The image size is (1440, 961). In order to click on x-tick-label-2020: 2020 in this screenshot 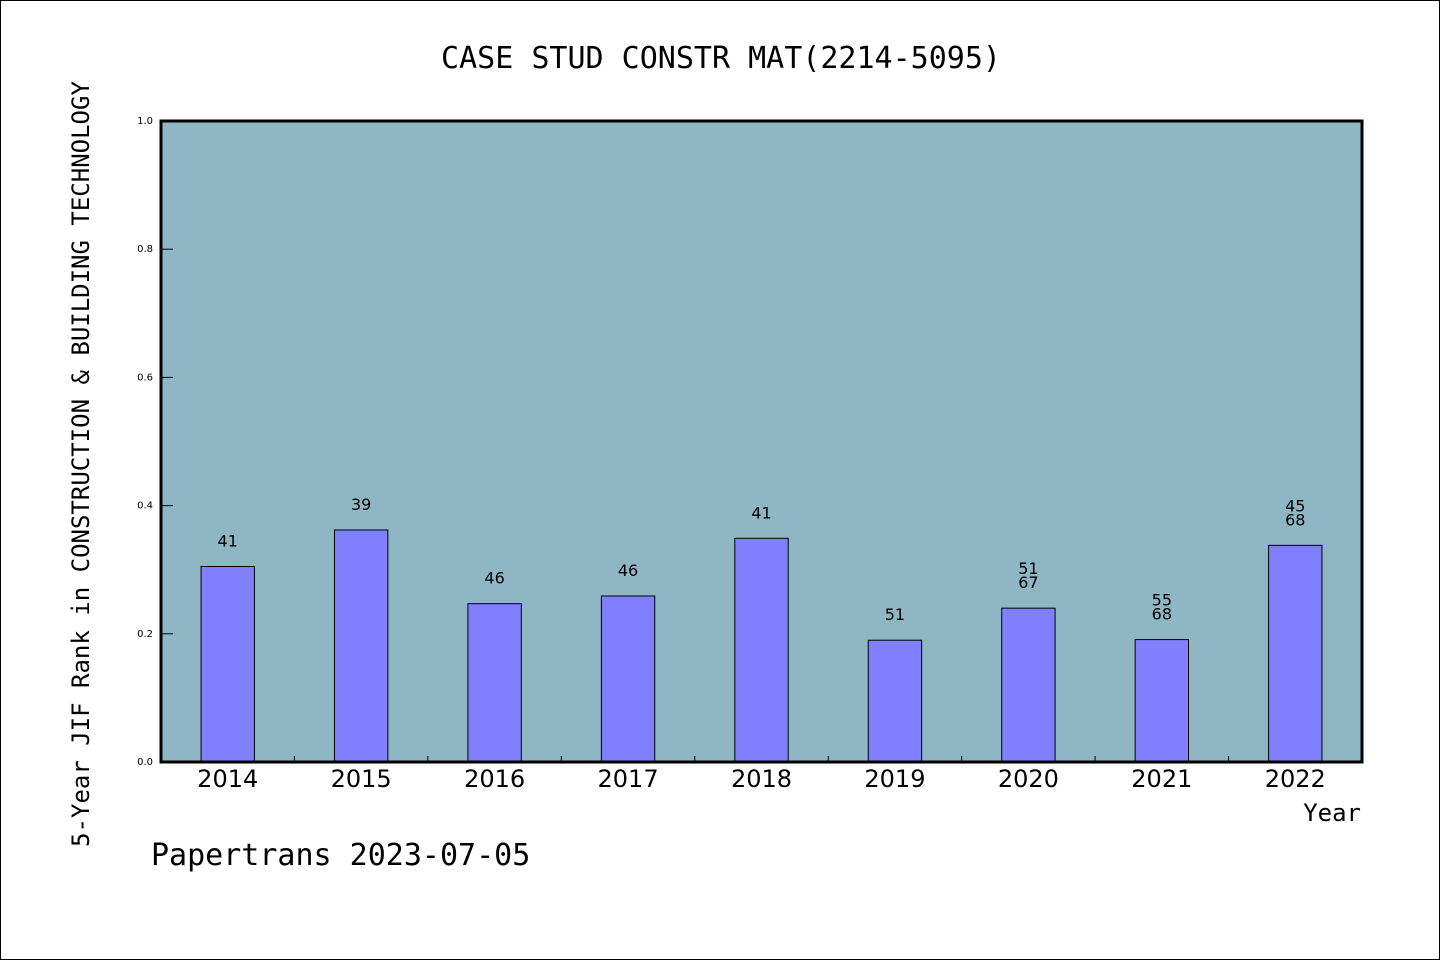, I will do `click(1028, 779)`.